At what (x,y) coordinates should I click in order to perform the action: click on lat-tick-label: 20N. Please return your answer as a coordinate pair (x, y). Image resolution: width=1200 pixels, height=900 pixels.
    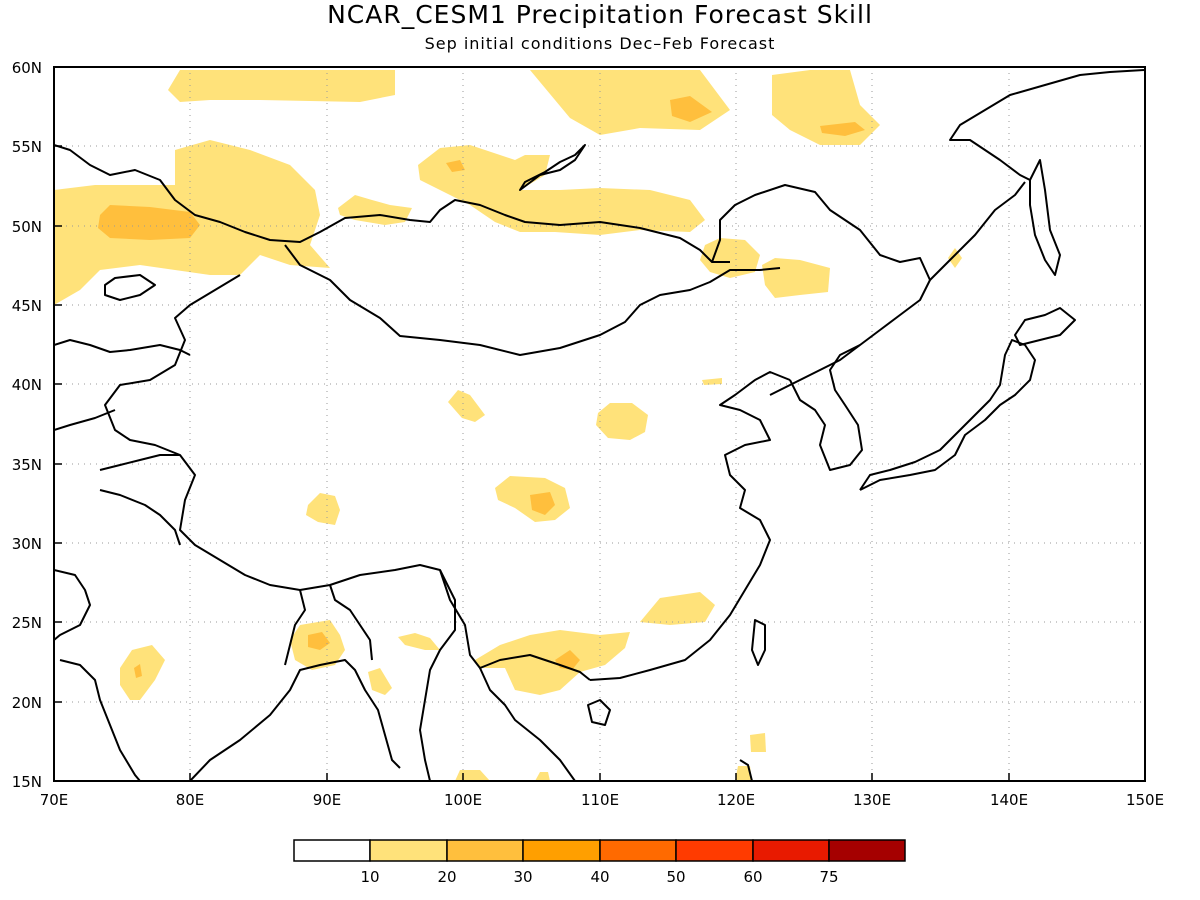
    Looking at the image, I should click on (27, 703).